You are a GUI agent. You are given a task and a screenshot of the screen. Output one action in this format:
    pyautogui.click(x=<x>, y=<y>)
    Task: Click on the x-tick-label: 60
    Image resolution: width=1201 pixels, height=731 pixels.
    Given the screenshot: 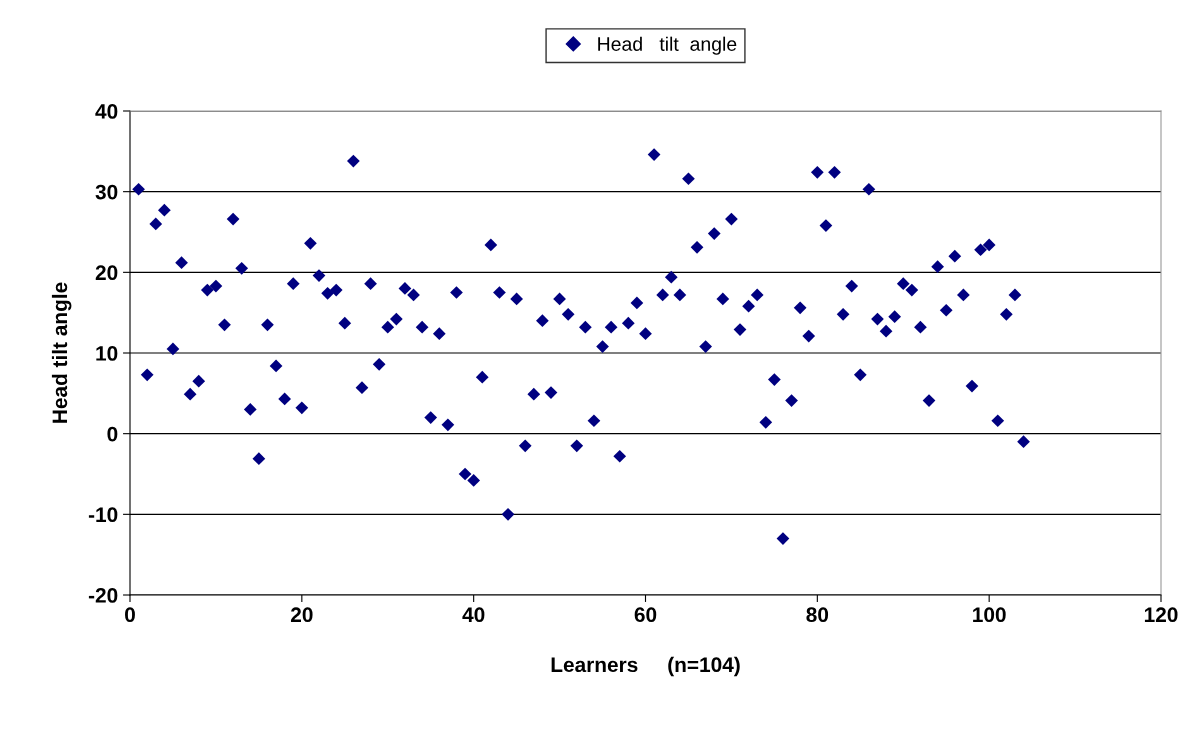 What is the action you would take?
    pyautogui.click(x=645, y=615)
    